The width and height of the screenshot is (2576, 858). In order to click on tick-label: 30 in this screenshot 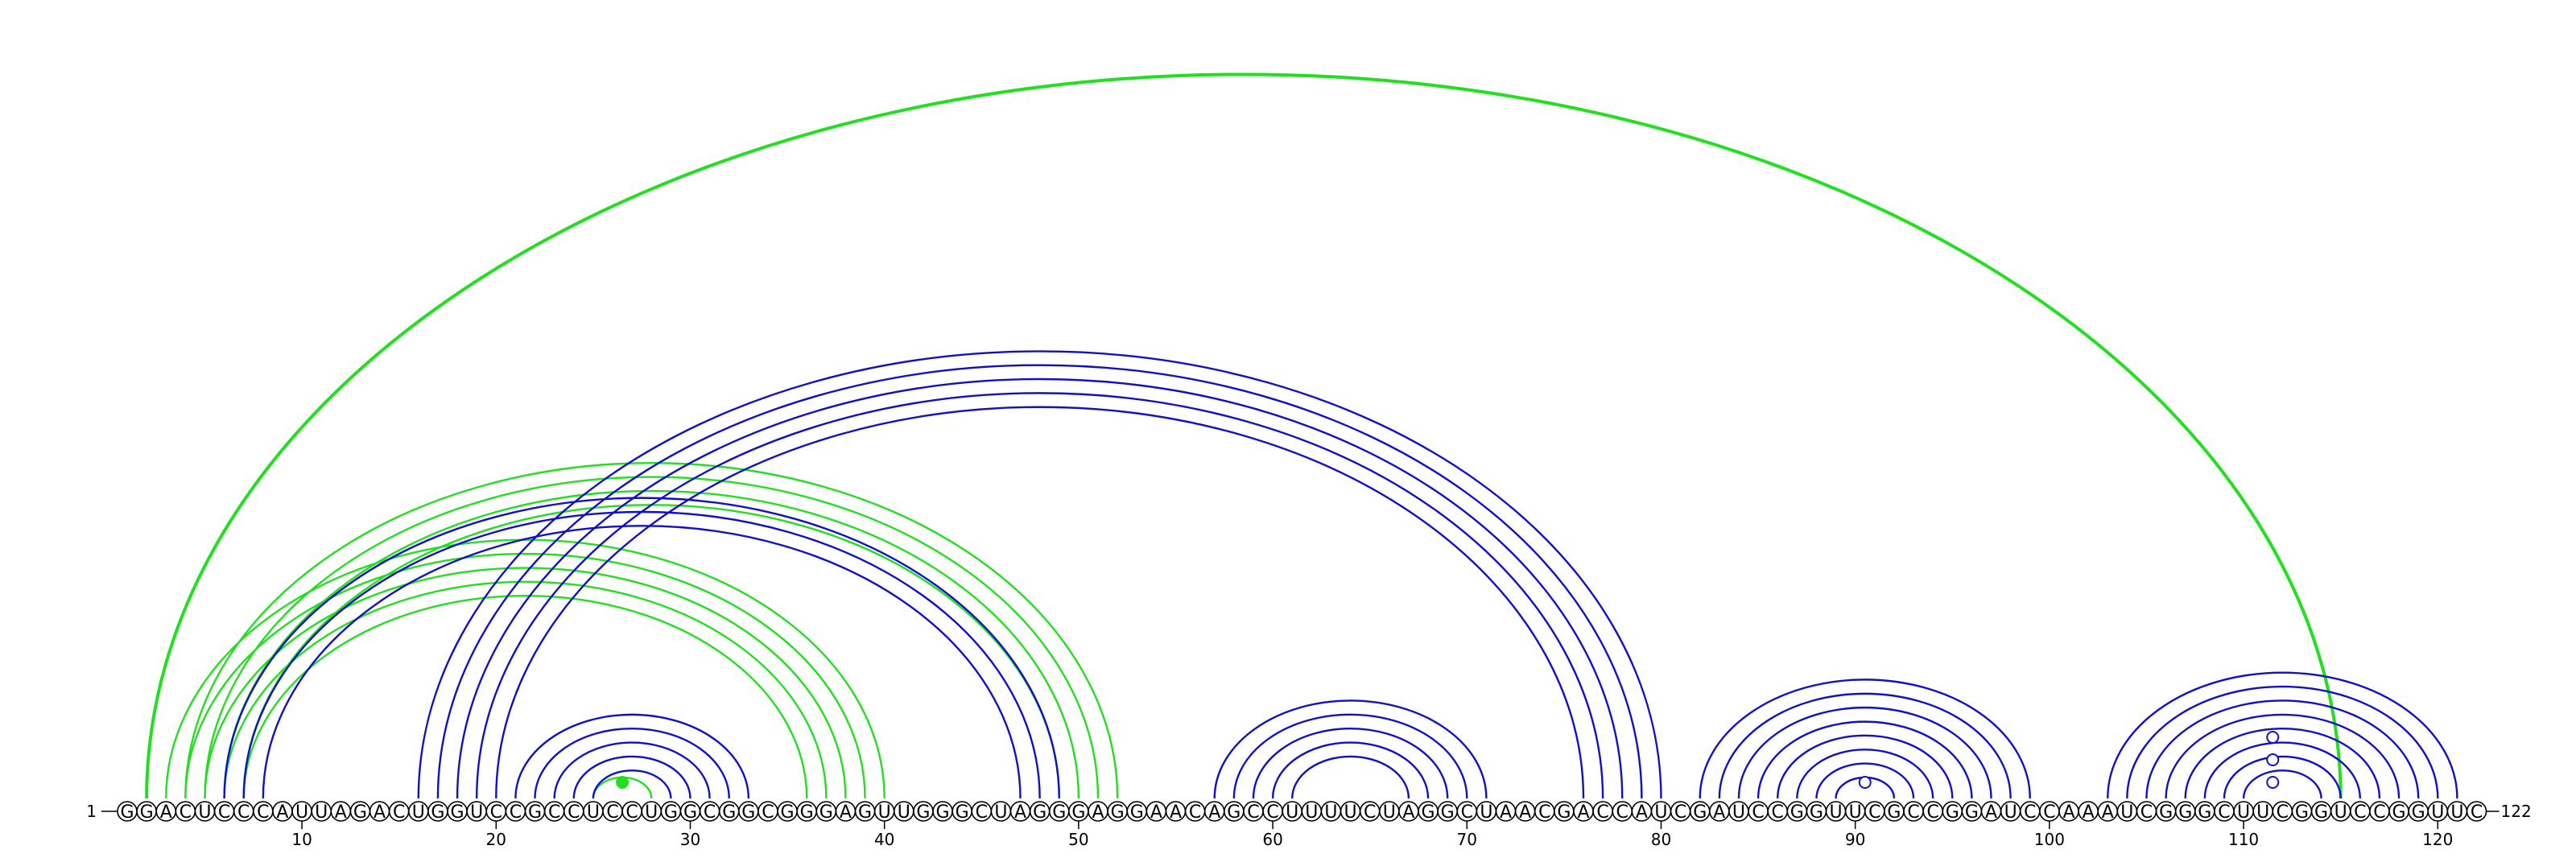, I will do `click(690, 839)`.